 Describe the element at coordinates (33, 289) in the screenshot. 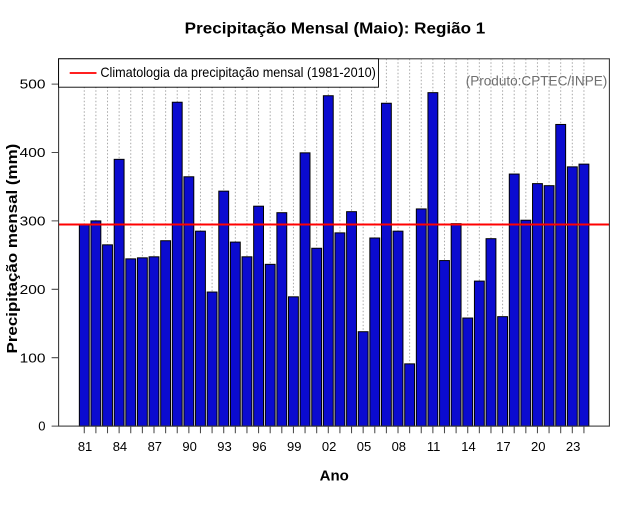

I see `svg-text: 200` at that location.